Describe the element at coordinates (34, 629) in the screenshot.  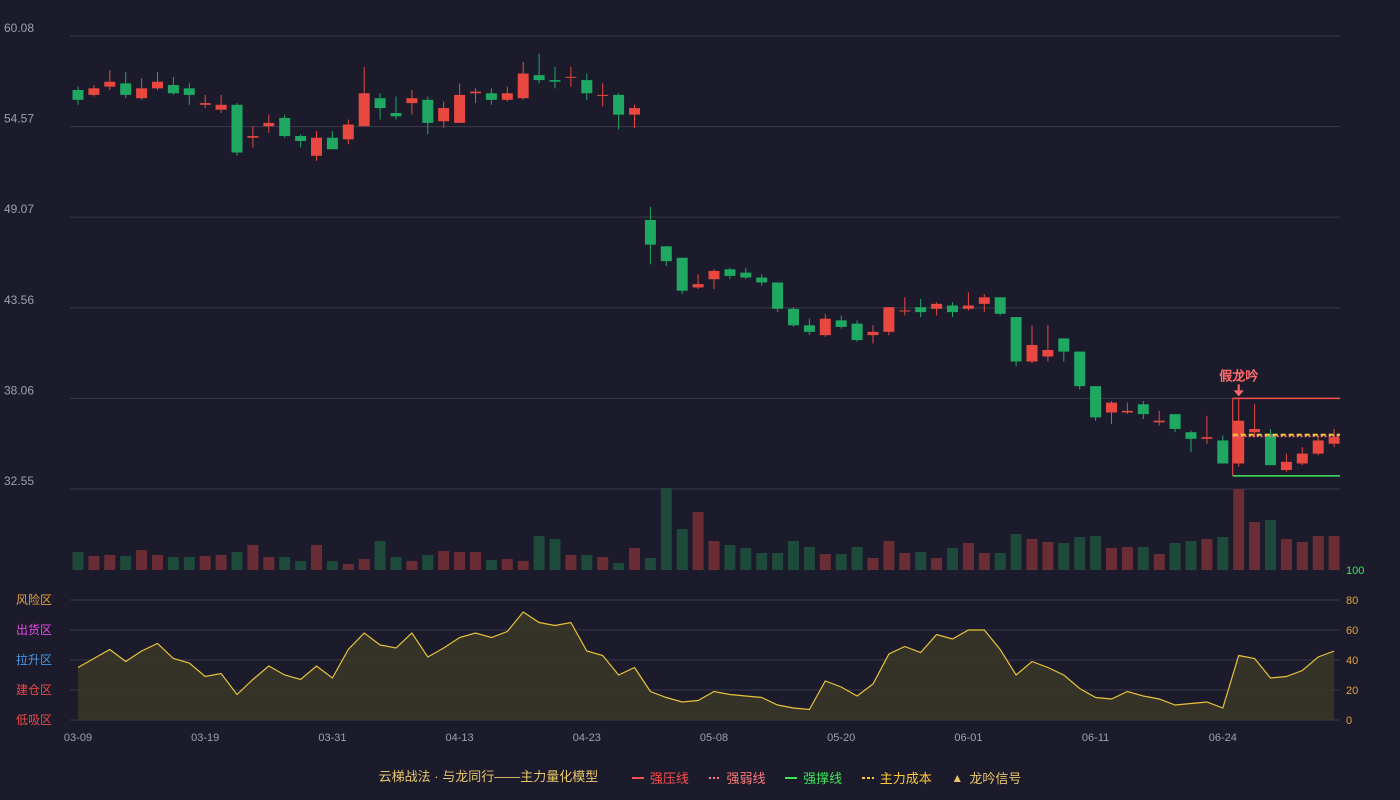
I see `zone-label: 出货区` at that location.